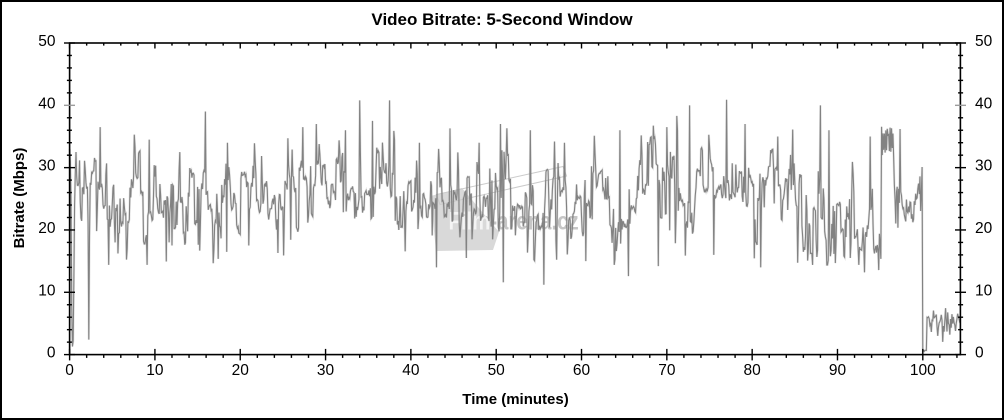  I want to click on svg-text: 60, so click(582, 370).